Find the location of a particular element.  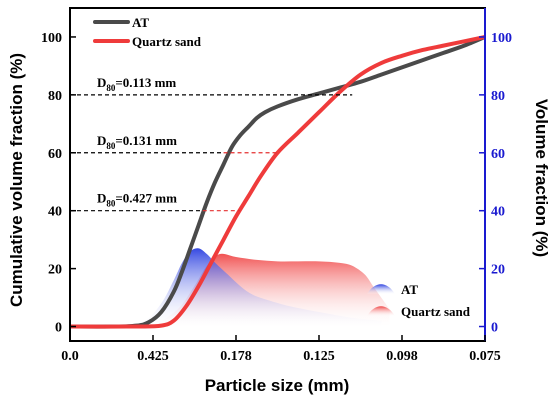

legend-area-swatch-at is located at coordinates (381, 289).